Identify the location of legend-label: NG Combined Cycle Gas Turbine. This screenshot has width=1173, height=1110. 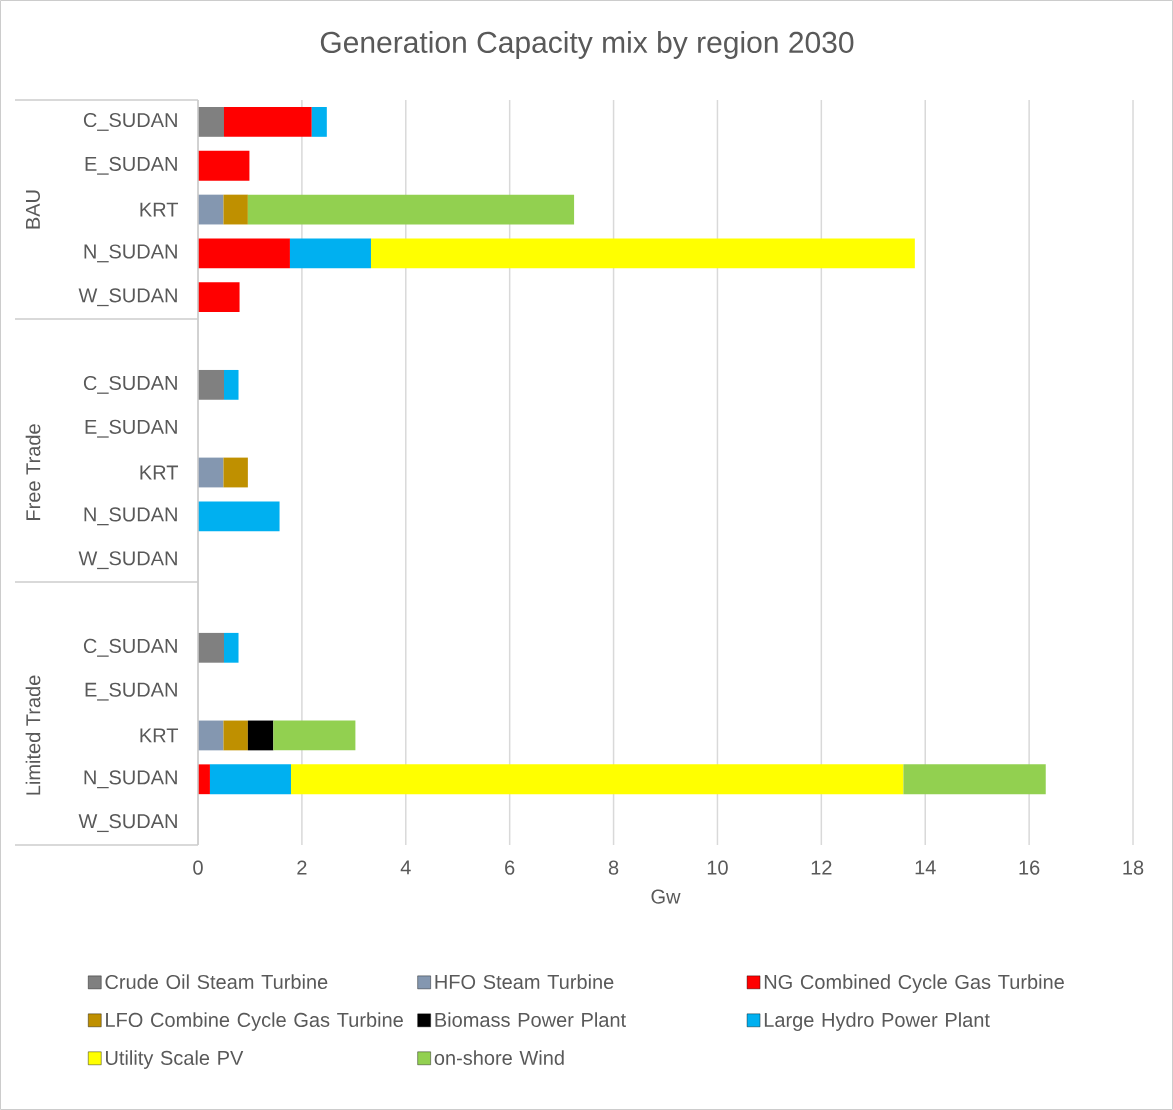
(914, 983).